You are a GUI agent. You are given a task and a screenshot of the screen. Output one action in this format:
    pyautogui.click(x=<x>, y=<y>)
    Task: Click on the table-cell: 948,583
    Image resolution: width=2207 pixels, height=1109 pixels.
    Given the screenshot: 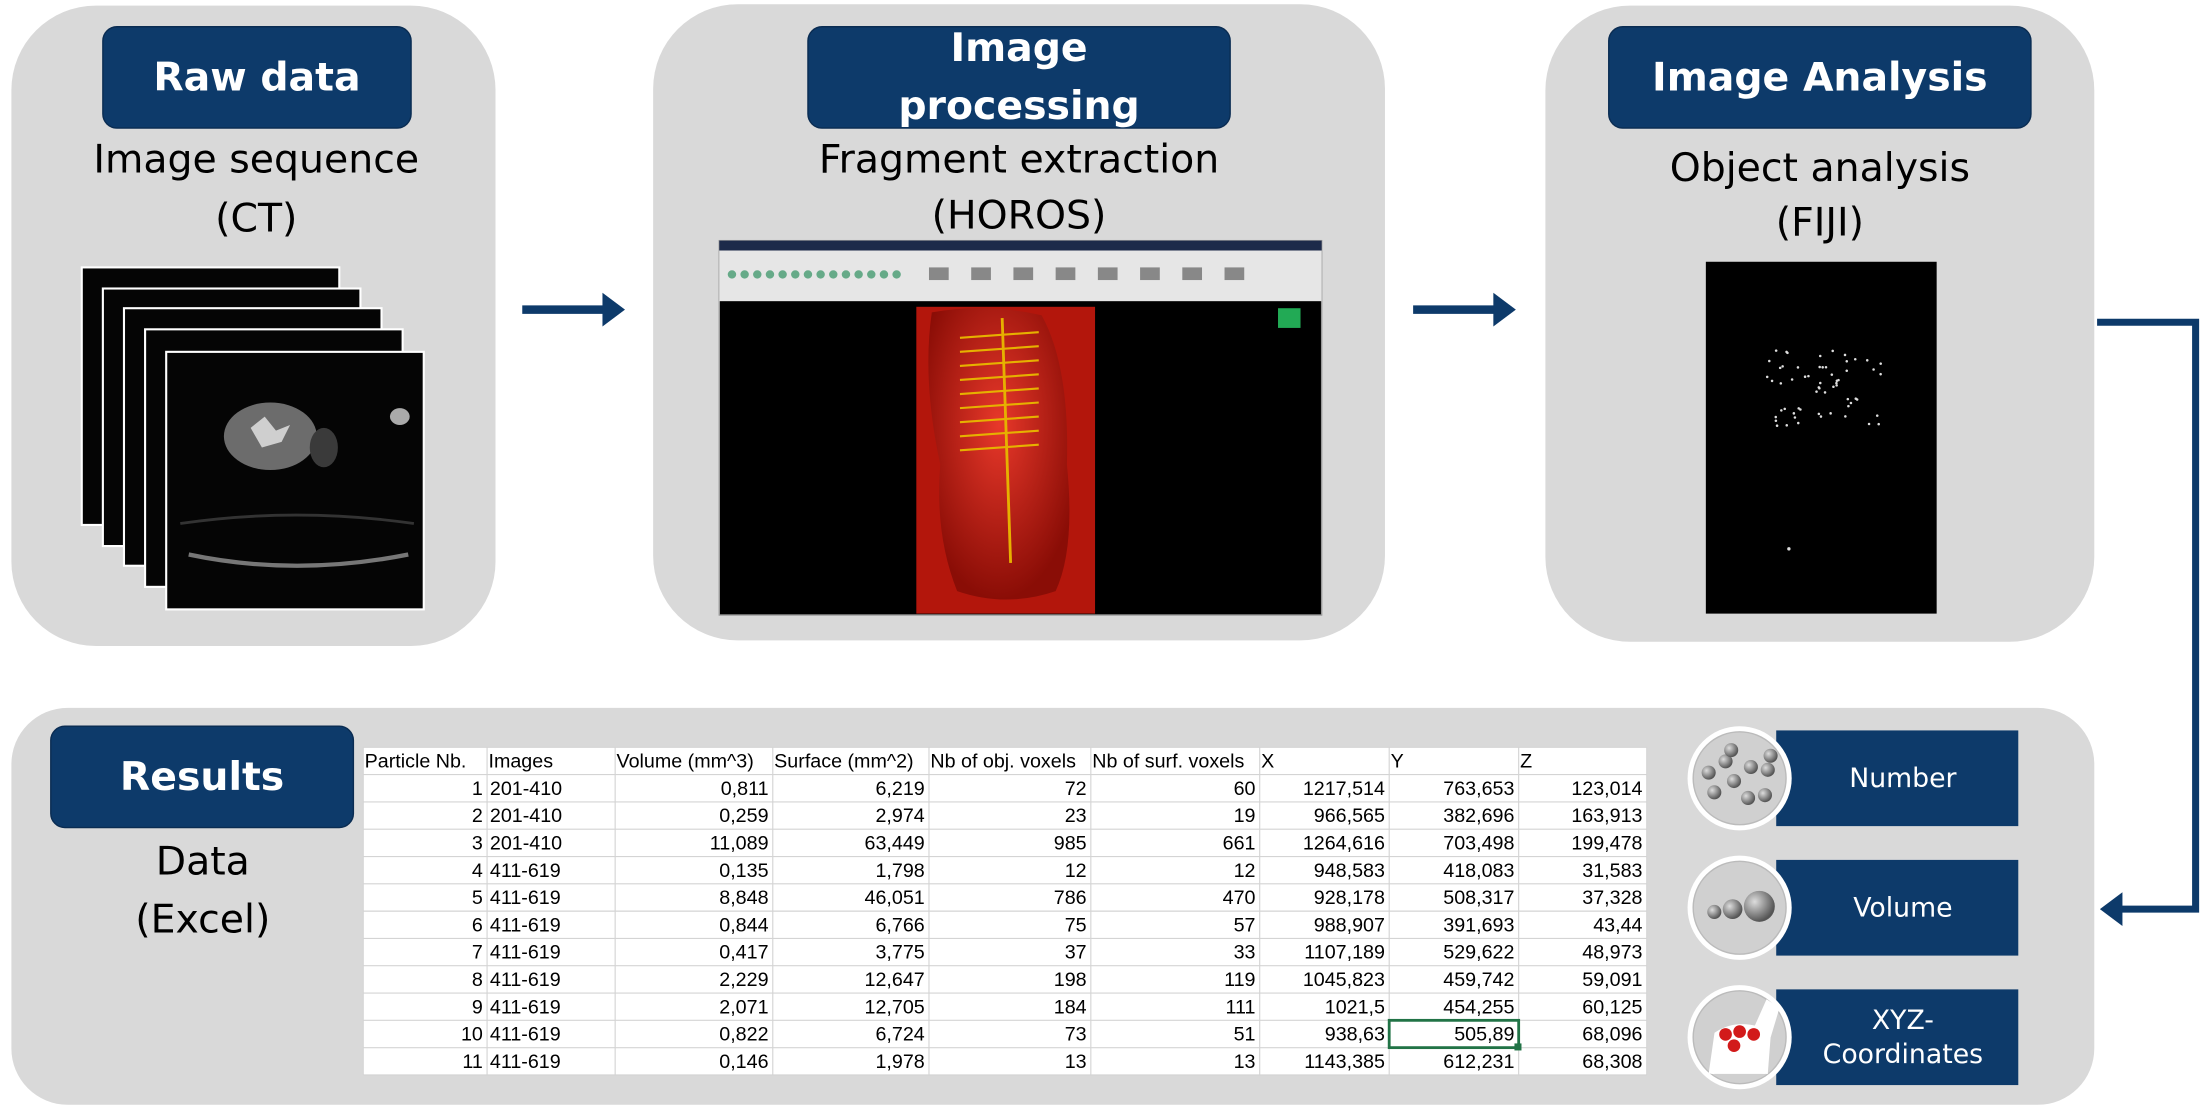 What is the action you would take?
    pyautogui.click(x=1349, y=871)
    